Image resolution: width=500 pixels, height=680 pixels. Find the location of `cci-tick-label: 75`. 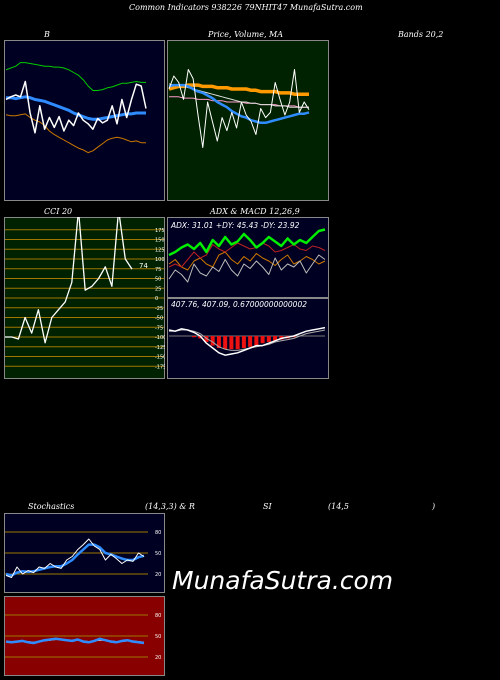

cci-tick-label: 75 is located at coordinates (158, 270).